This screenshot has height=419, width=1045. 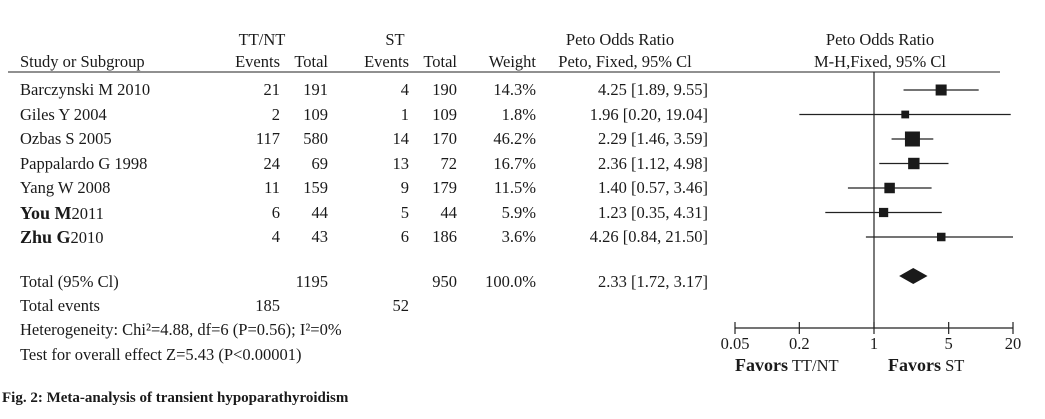 What do you see at coordinates (444, 138) in the screenshot?
I see `row-total-2: 170` at bounding box center [444, 138].